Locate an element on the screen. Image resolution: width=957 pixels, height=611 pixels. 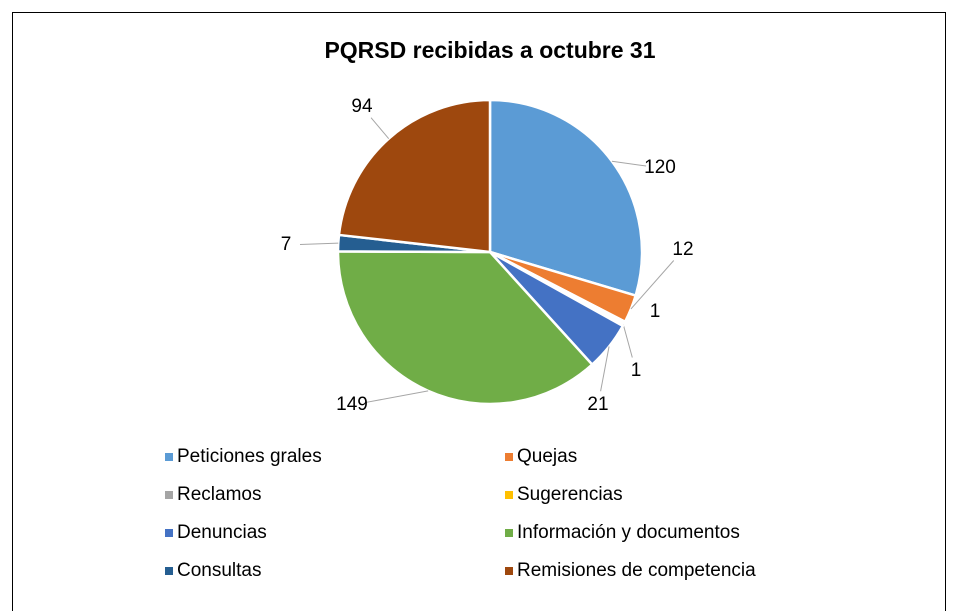
data-label: 94 is located at coordinates (362, 106).